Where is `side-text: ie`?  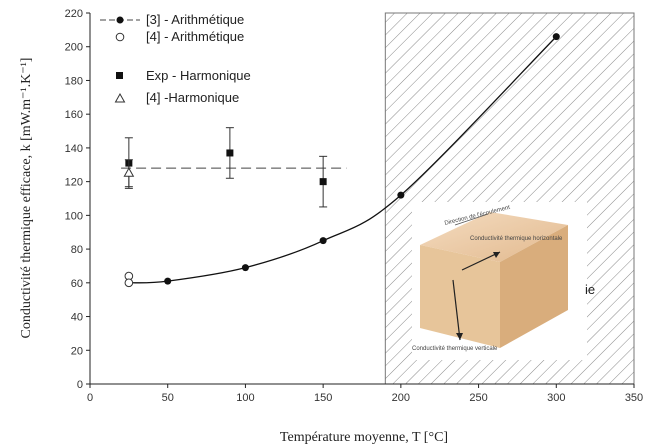
side-text: ie is located at coordinates (590, 289).